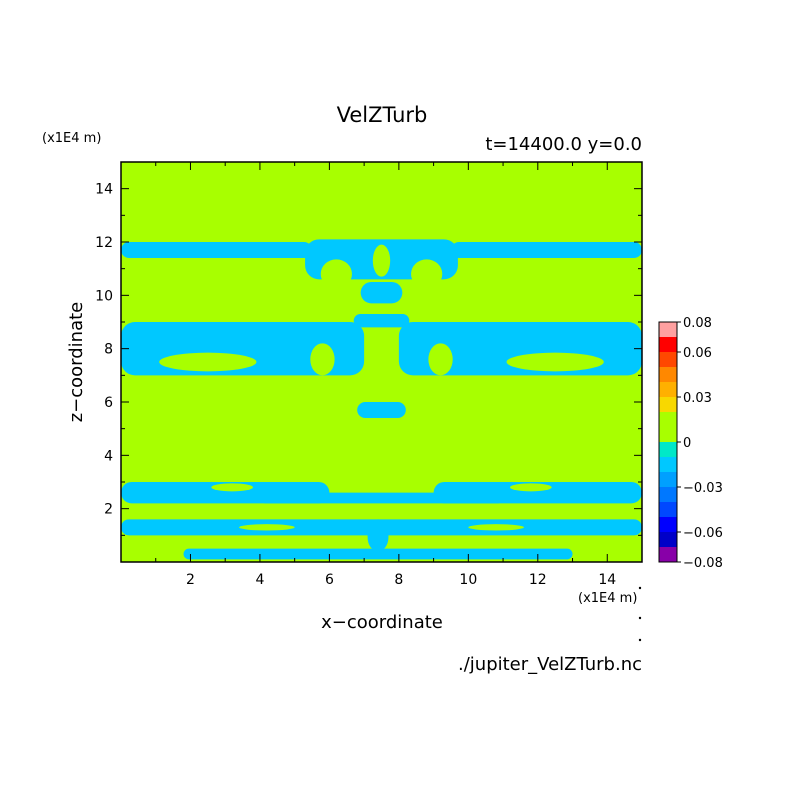 Image resolution: width=804 pixels, height=804 pixels. Describe the element at coordinates (76, 362) in the screenshot. I see `y-axis-label: z−coordinate` at that location.